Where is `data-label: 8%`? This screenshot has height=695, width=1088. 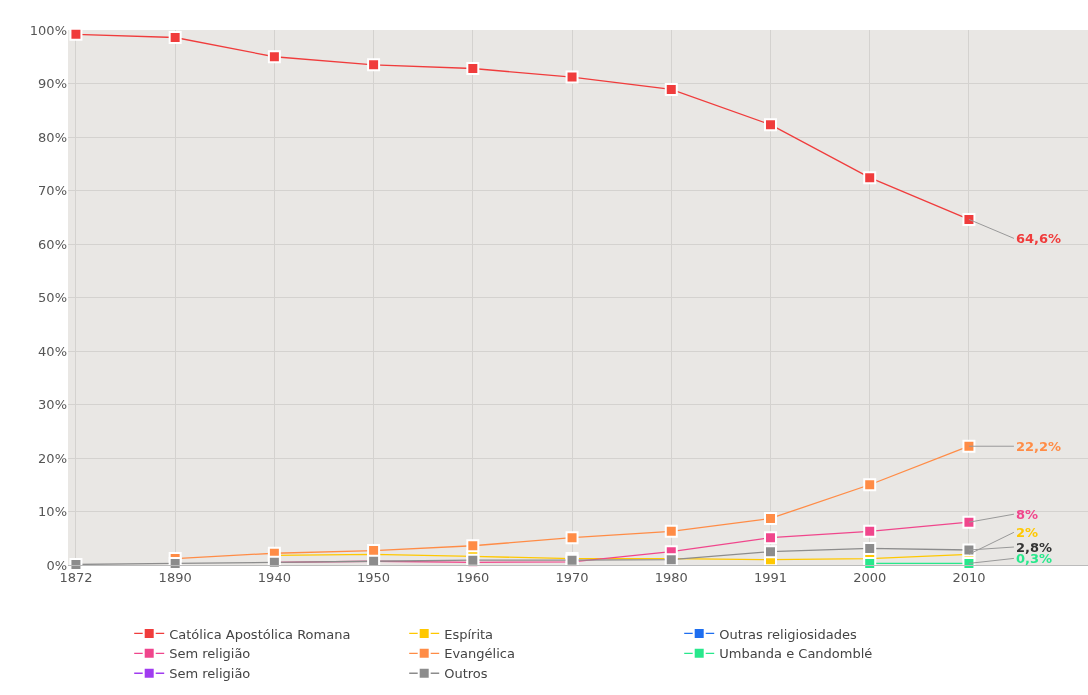
data-label: 8% is located at coordinates (1027, 514).